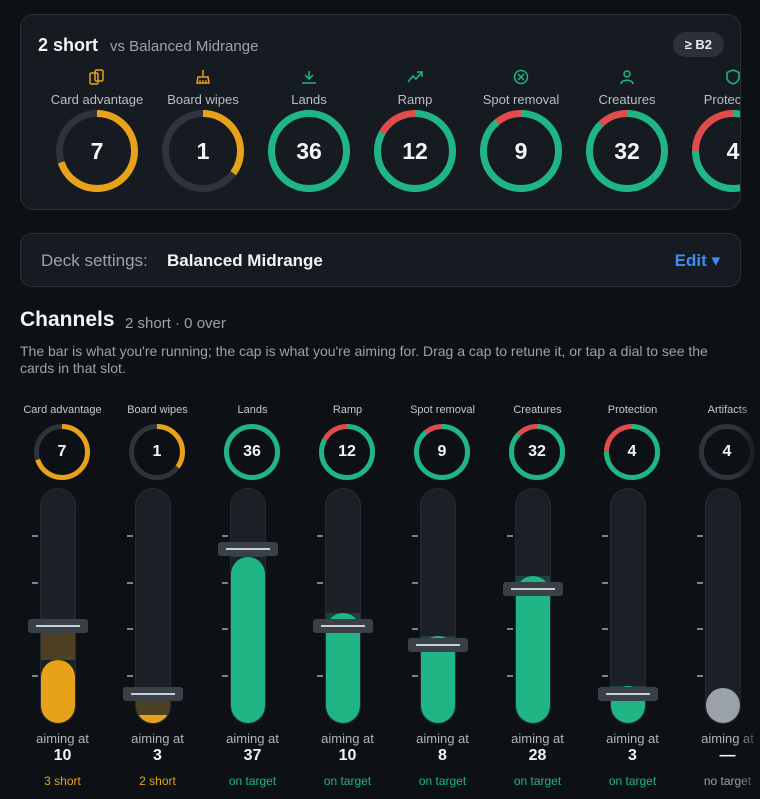  I want to click on edit-settings-button: Edit ▾, so click(697, 260).